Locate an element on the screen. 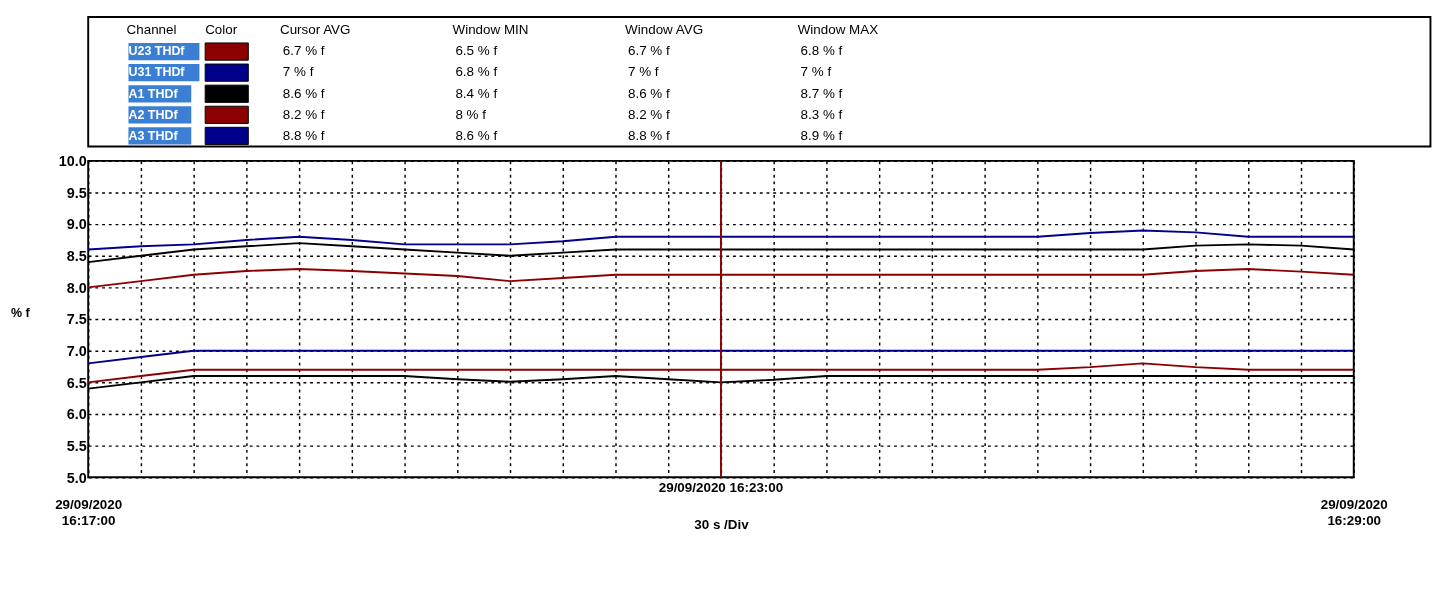 This screenshot has height=600, width=1441. y-tick-label: 8.5 is located at coordinates (76, 256).